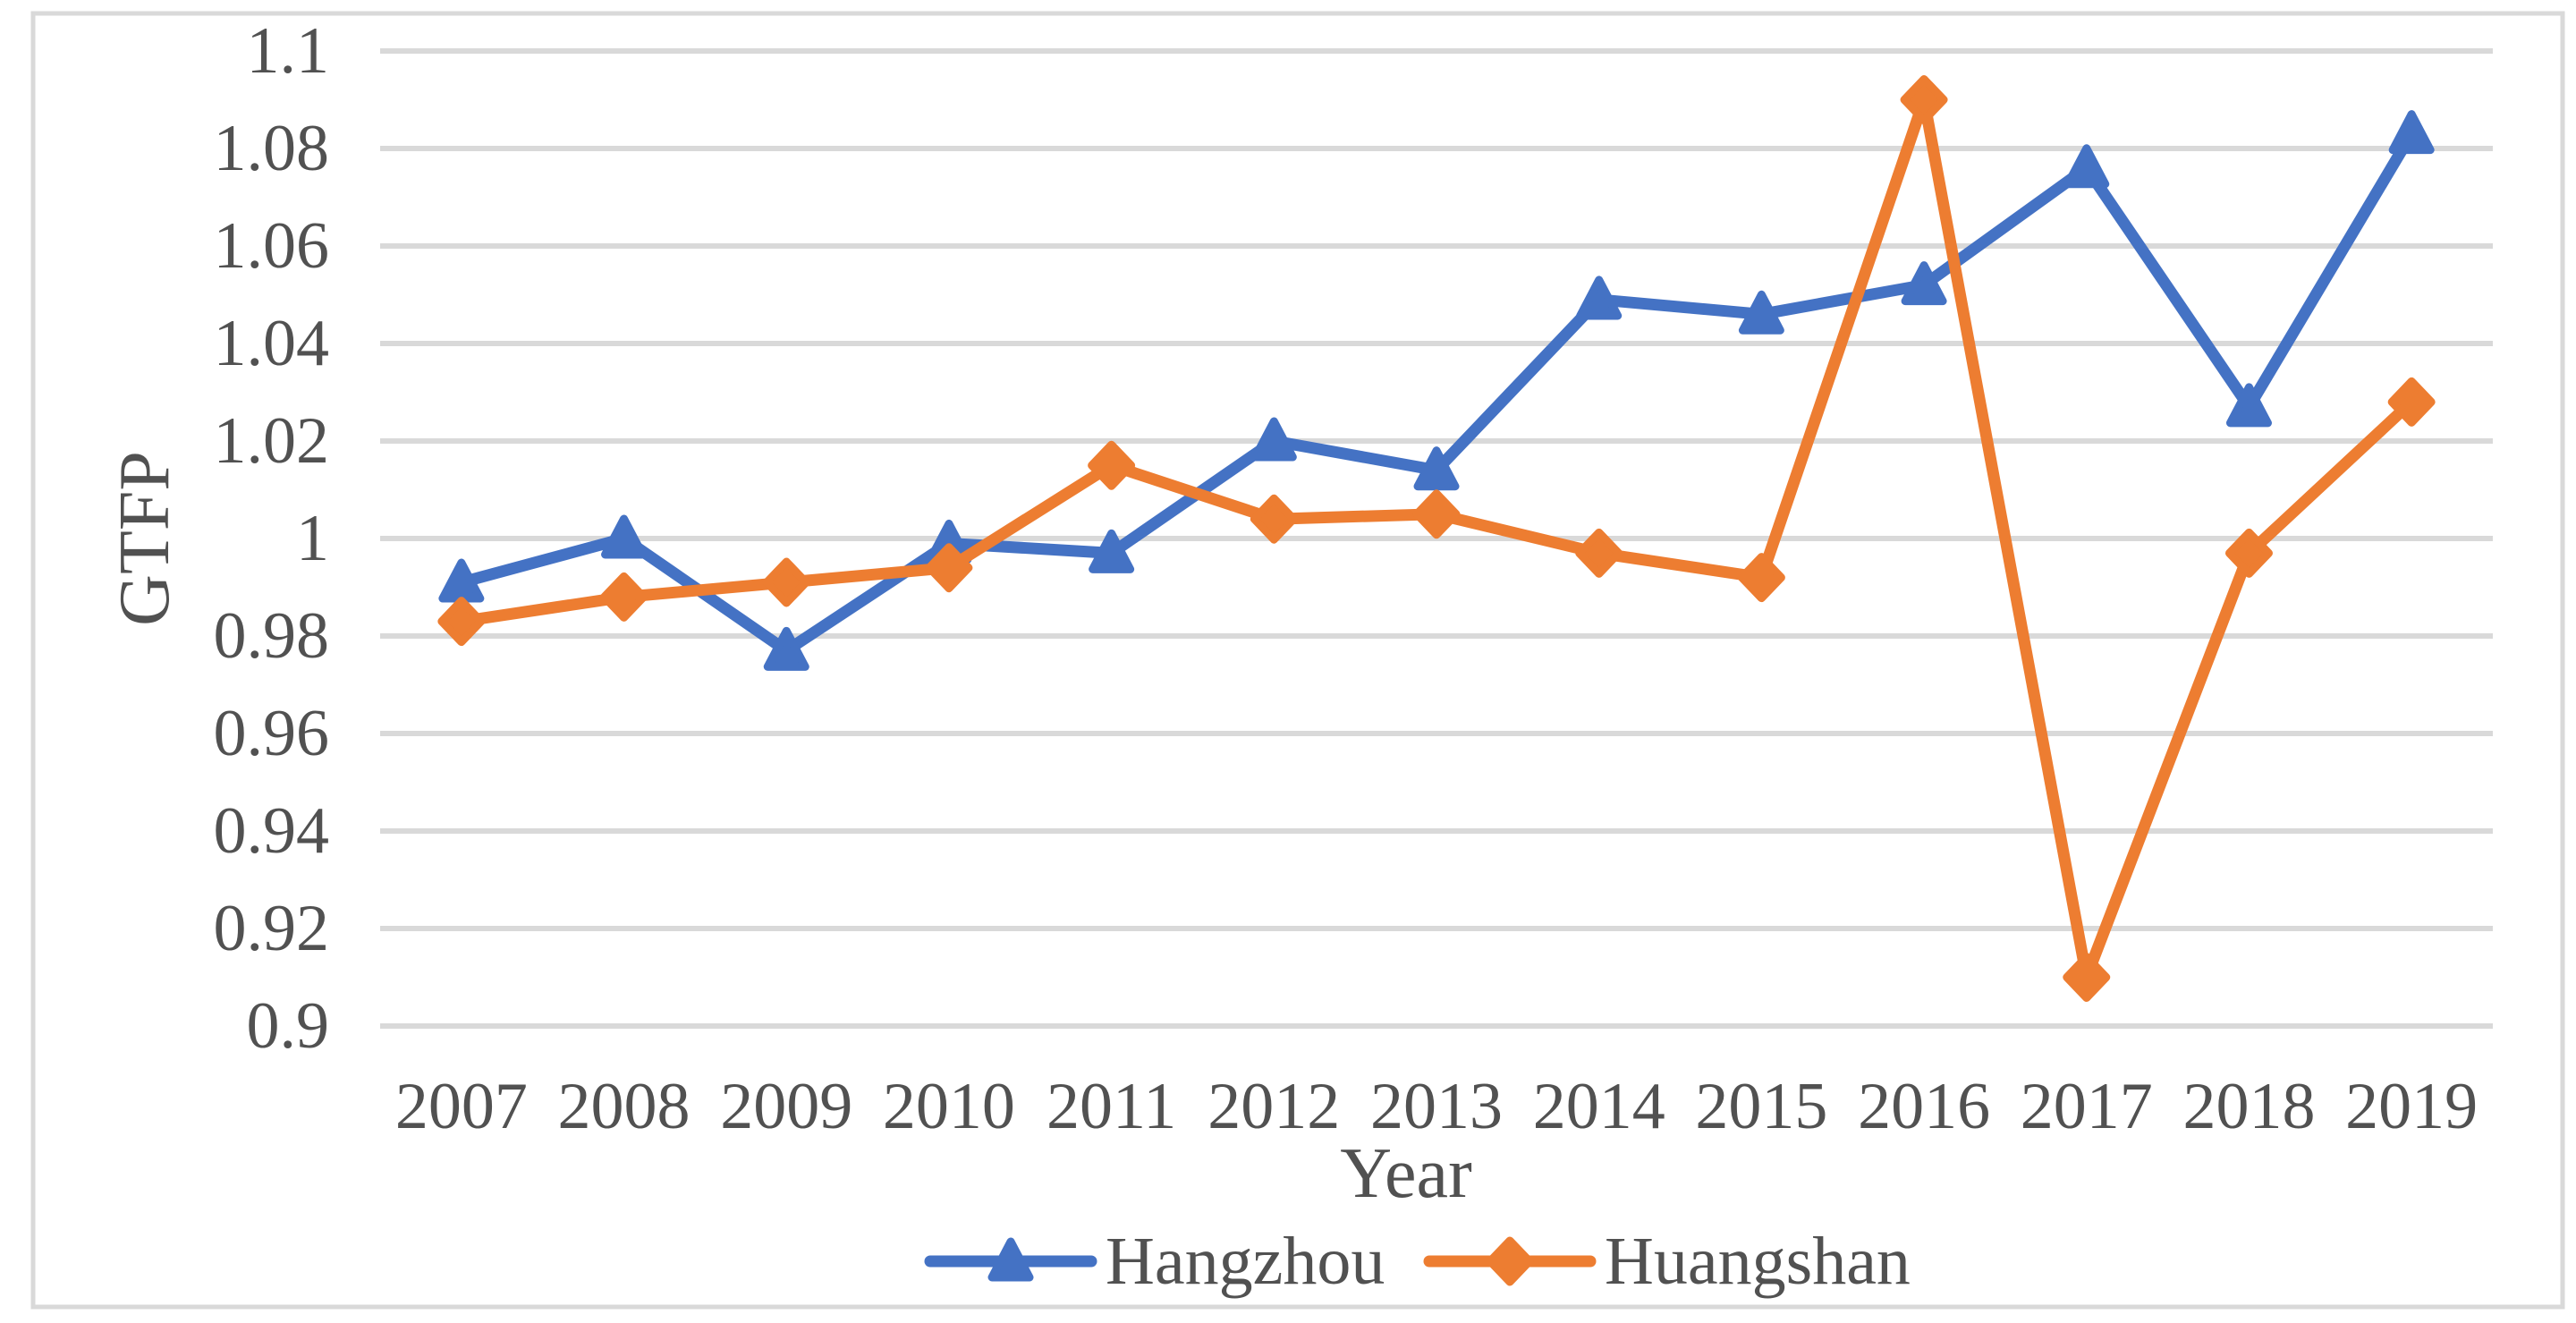 The height and width of the screenshot is (1323, 2576). What do you see at coordinates (2248, 1106) in the screenshot?
I see `x-tick-label: 2018` at bounding box center [2248, 1106].